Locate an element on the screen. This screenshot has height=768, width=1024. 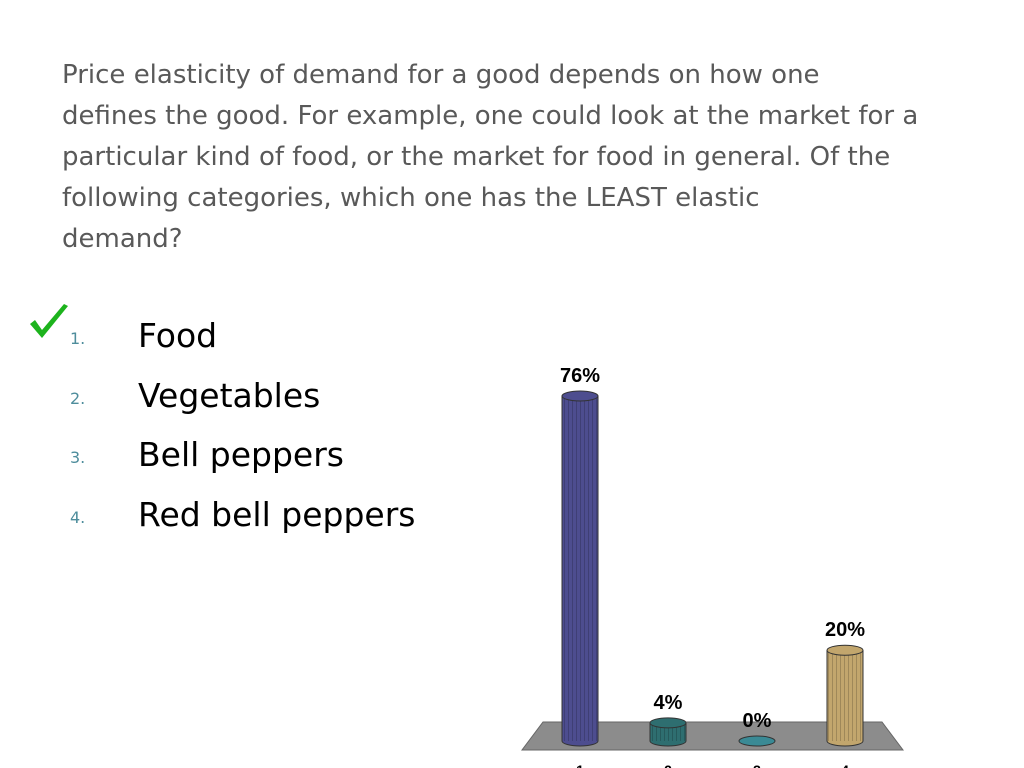
option-label: Bell peppers is located at coordinates (241, 455).